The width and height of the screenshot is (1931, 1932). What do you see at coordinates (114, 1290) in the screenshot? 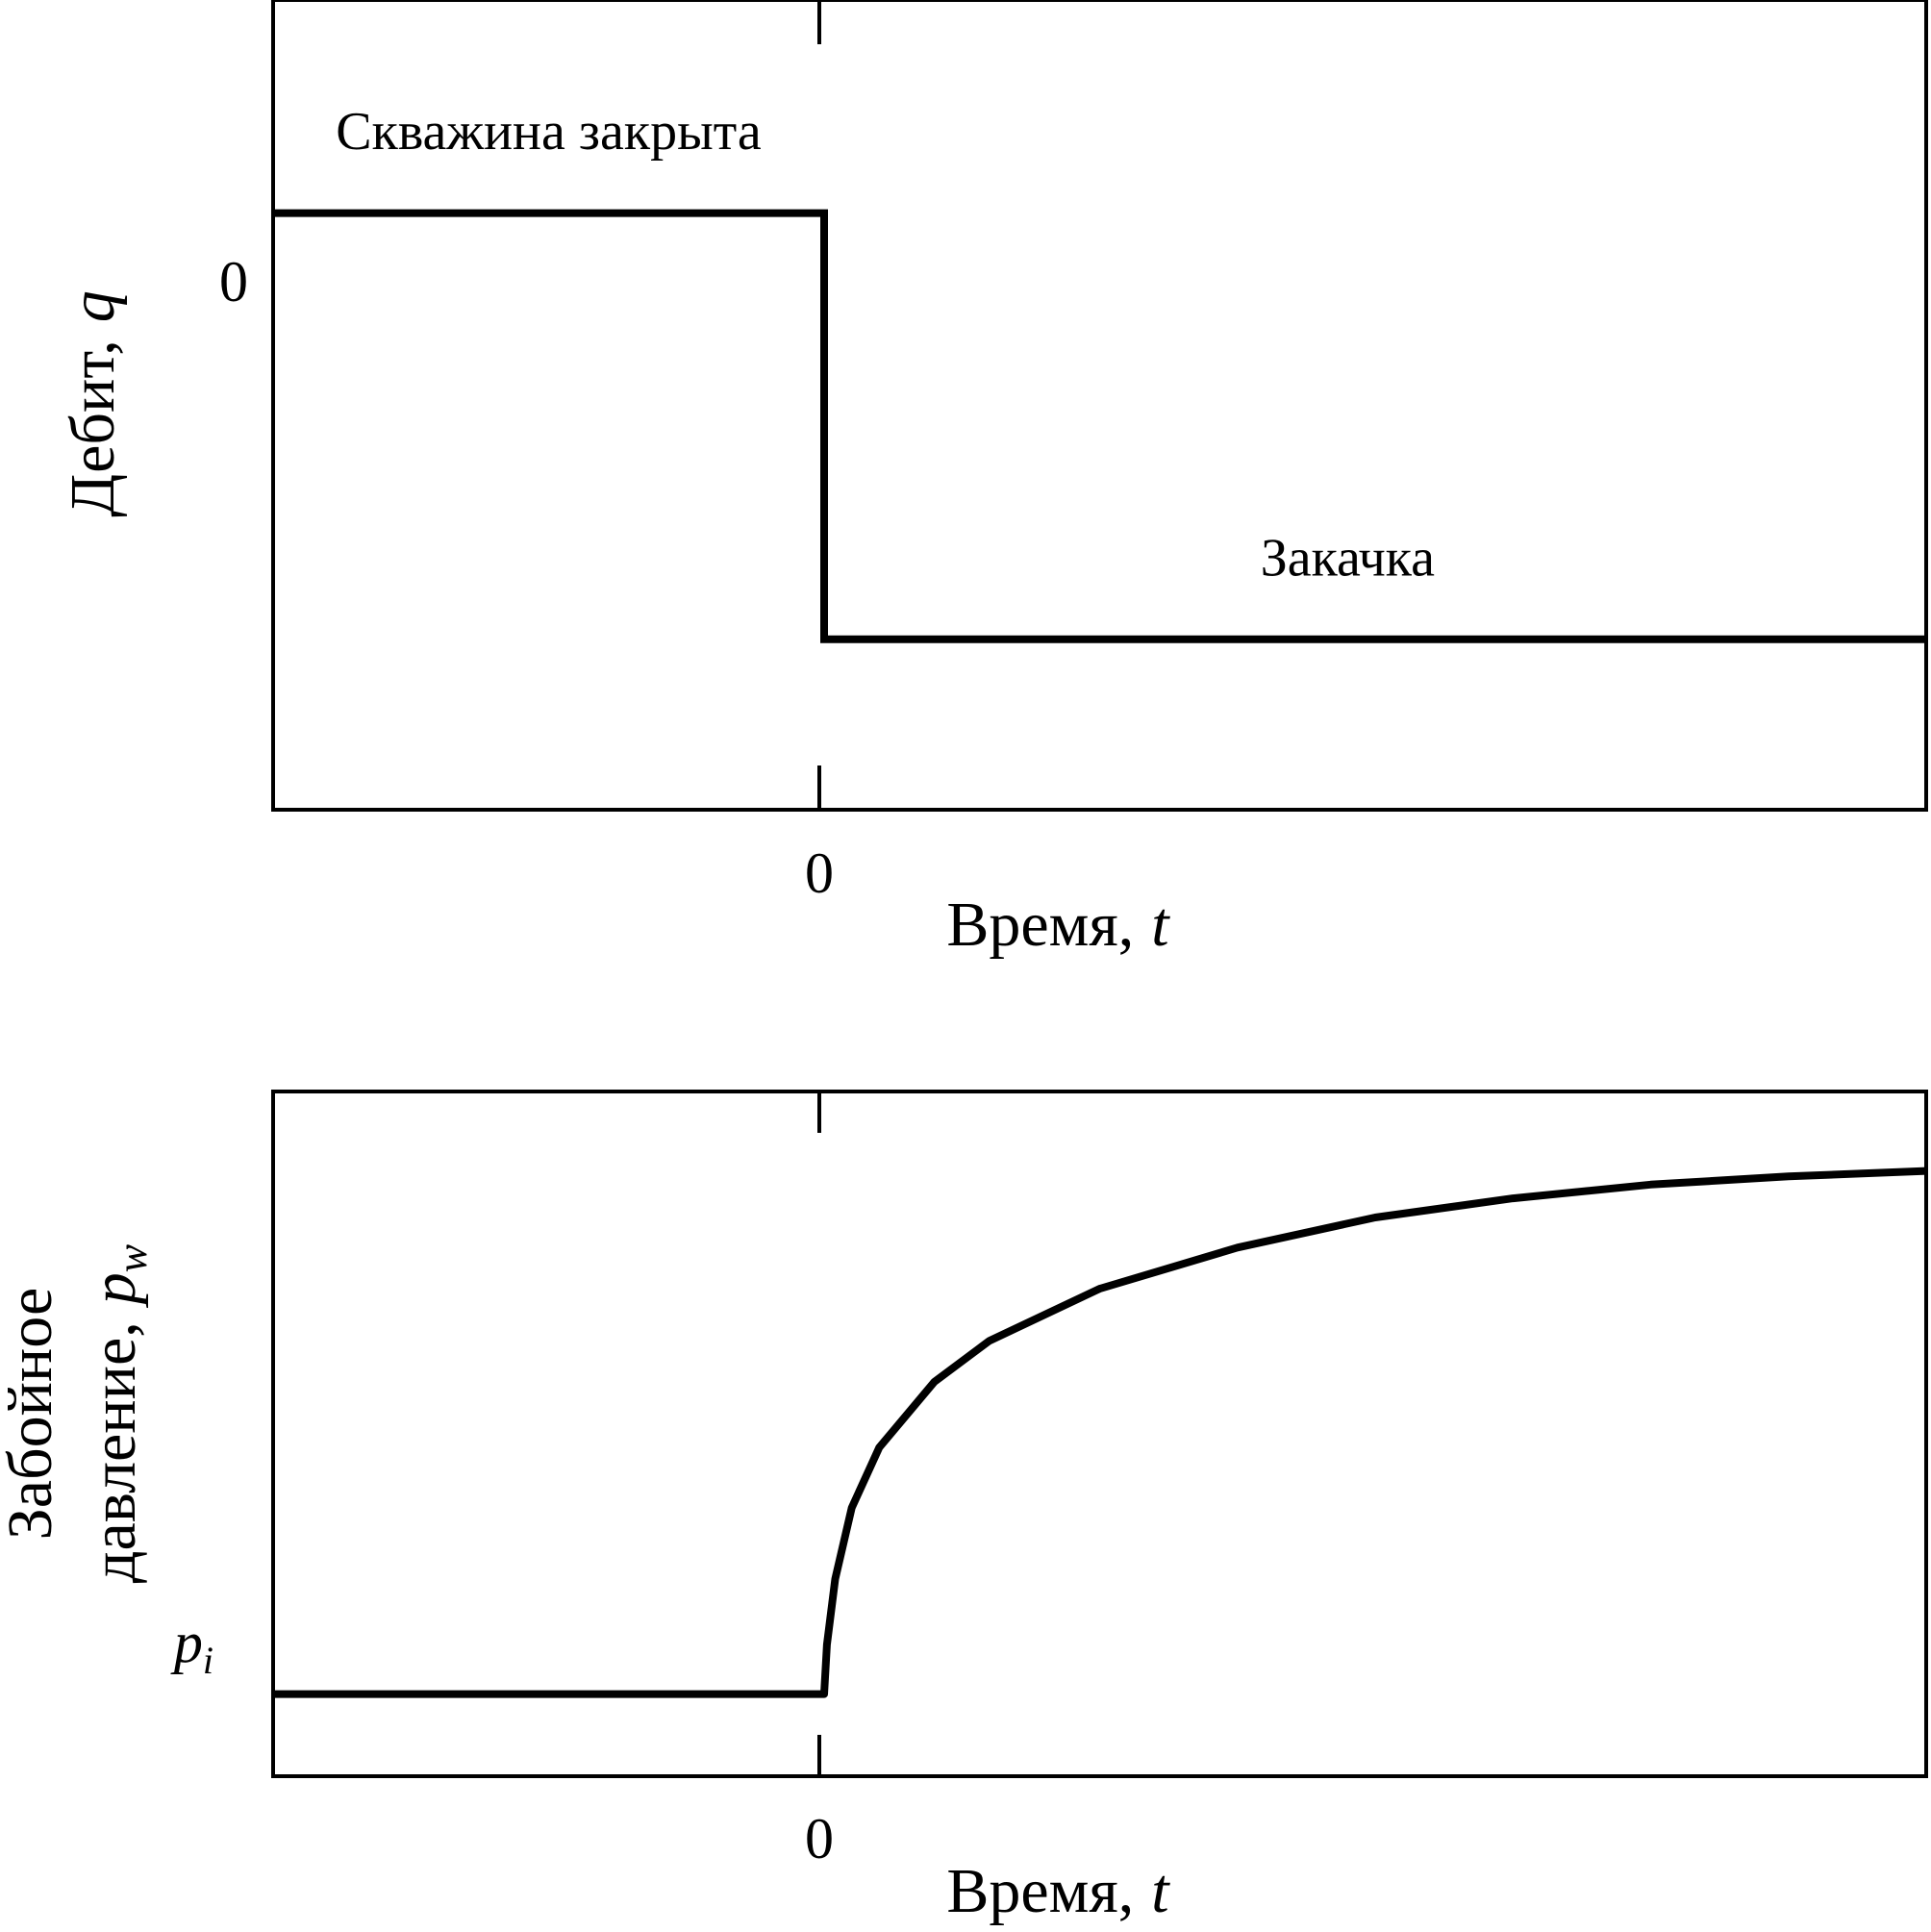
I see `pressure-y-axis-symbol: p` at bounding box center [114, 1290].